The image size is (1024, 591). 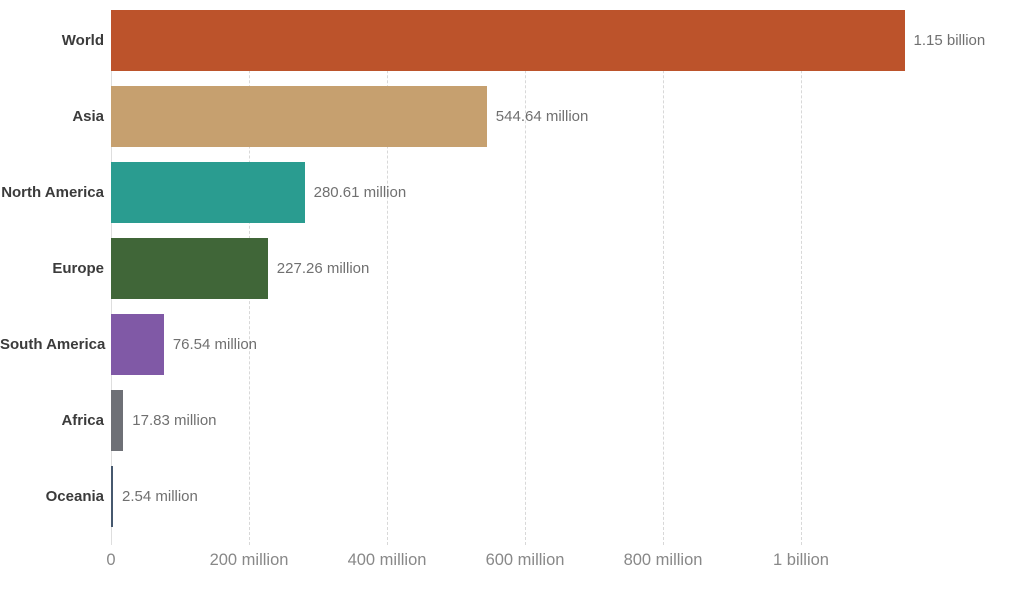 I want to click on category-label: North America, so click(x=52, y=192).